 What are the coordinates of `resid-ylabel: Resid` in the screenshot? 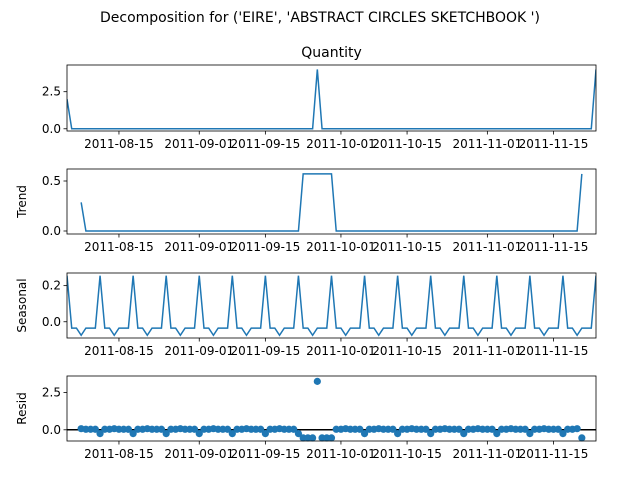 It's located at (22, 408).